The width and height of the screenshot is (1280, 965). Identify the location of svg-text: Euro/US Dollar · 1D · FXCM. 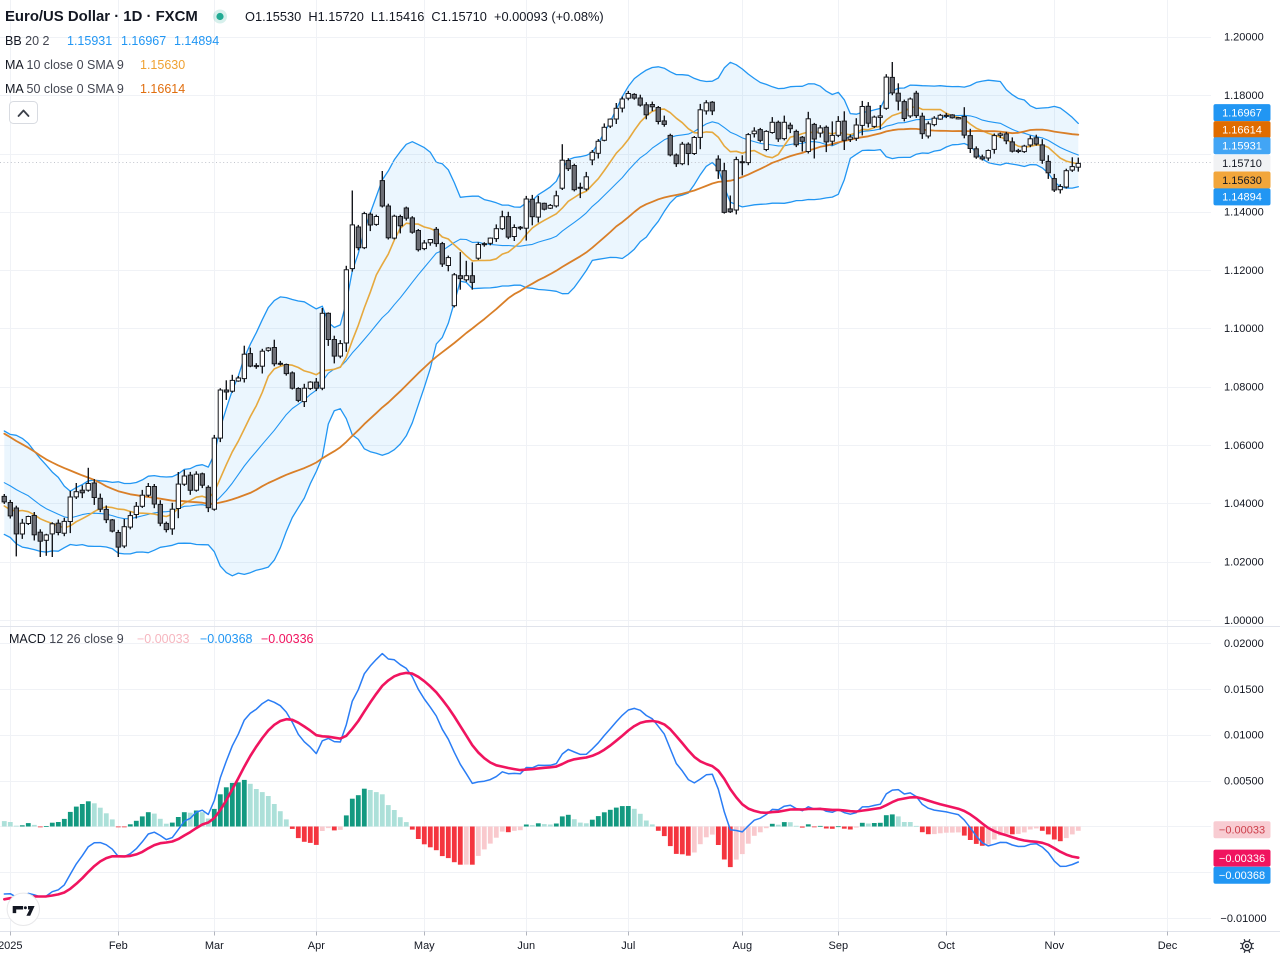
(101, 17).